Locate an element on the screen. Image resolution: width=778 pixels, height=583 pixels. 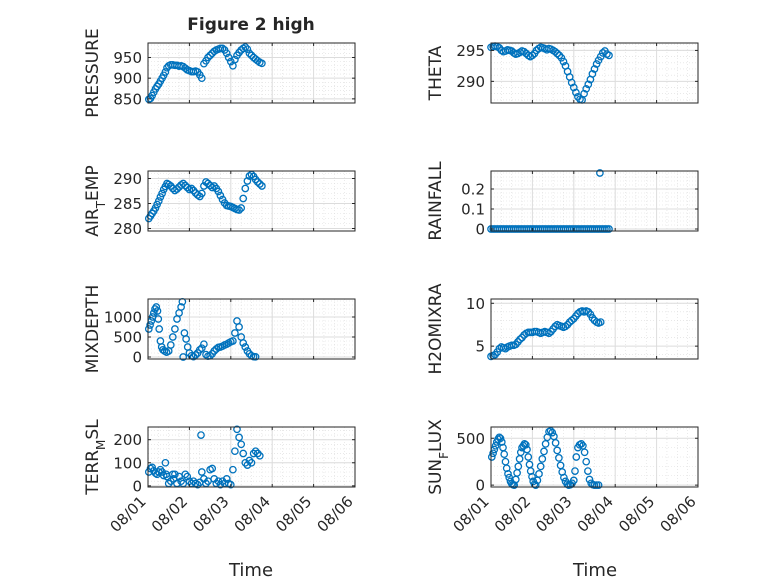
panel-pressure: 850 900 950 PRESSURE is located at coordinates (219, 73).